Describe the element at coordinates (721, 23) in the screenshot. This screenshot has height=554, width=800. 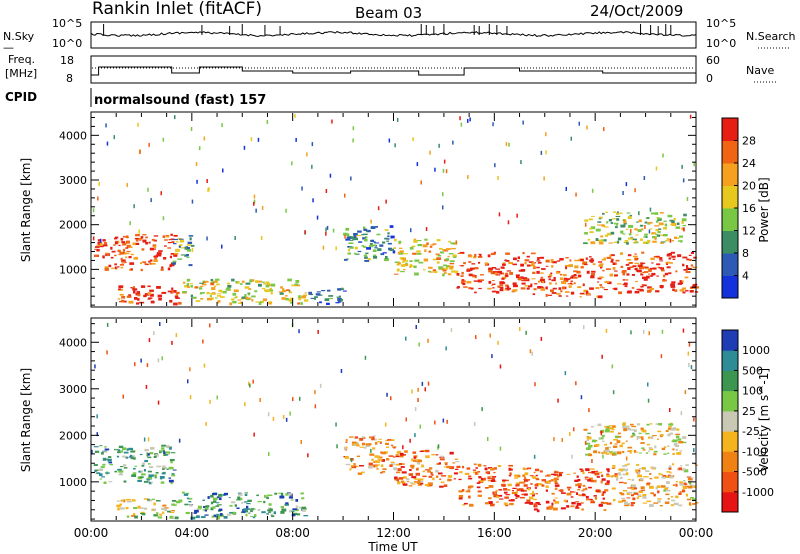
I see `noise-right-tick-top: 10^5` at that location.